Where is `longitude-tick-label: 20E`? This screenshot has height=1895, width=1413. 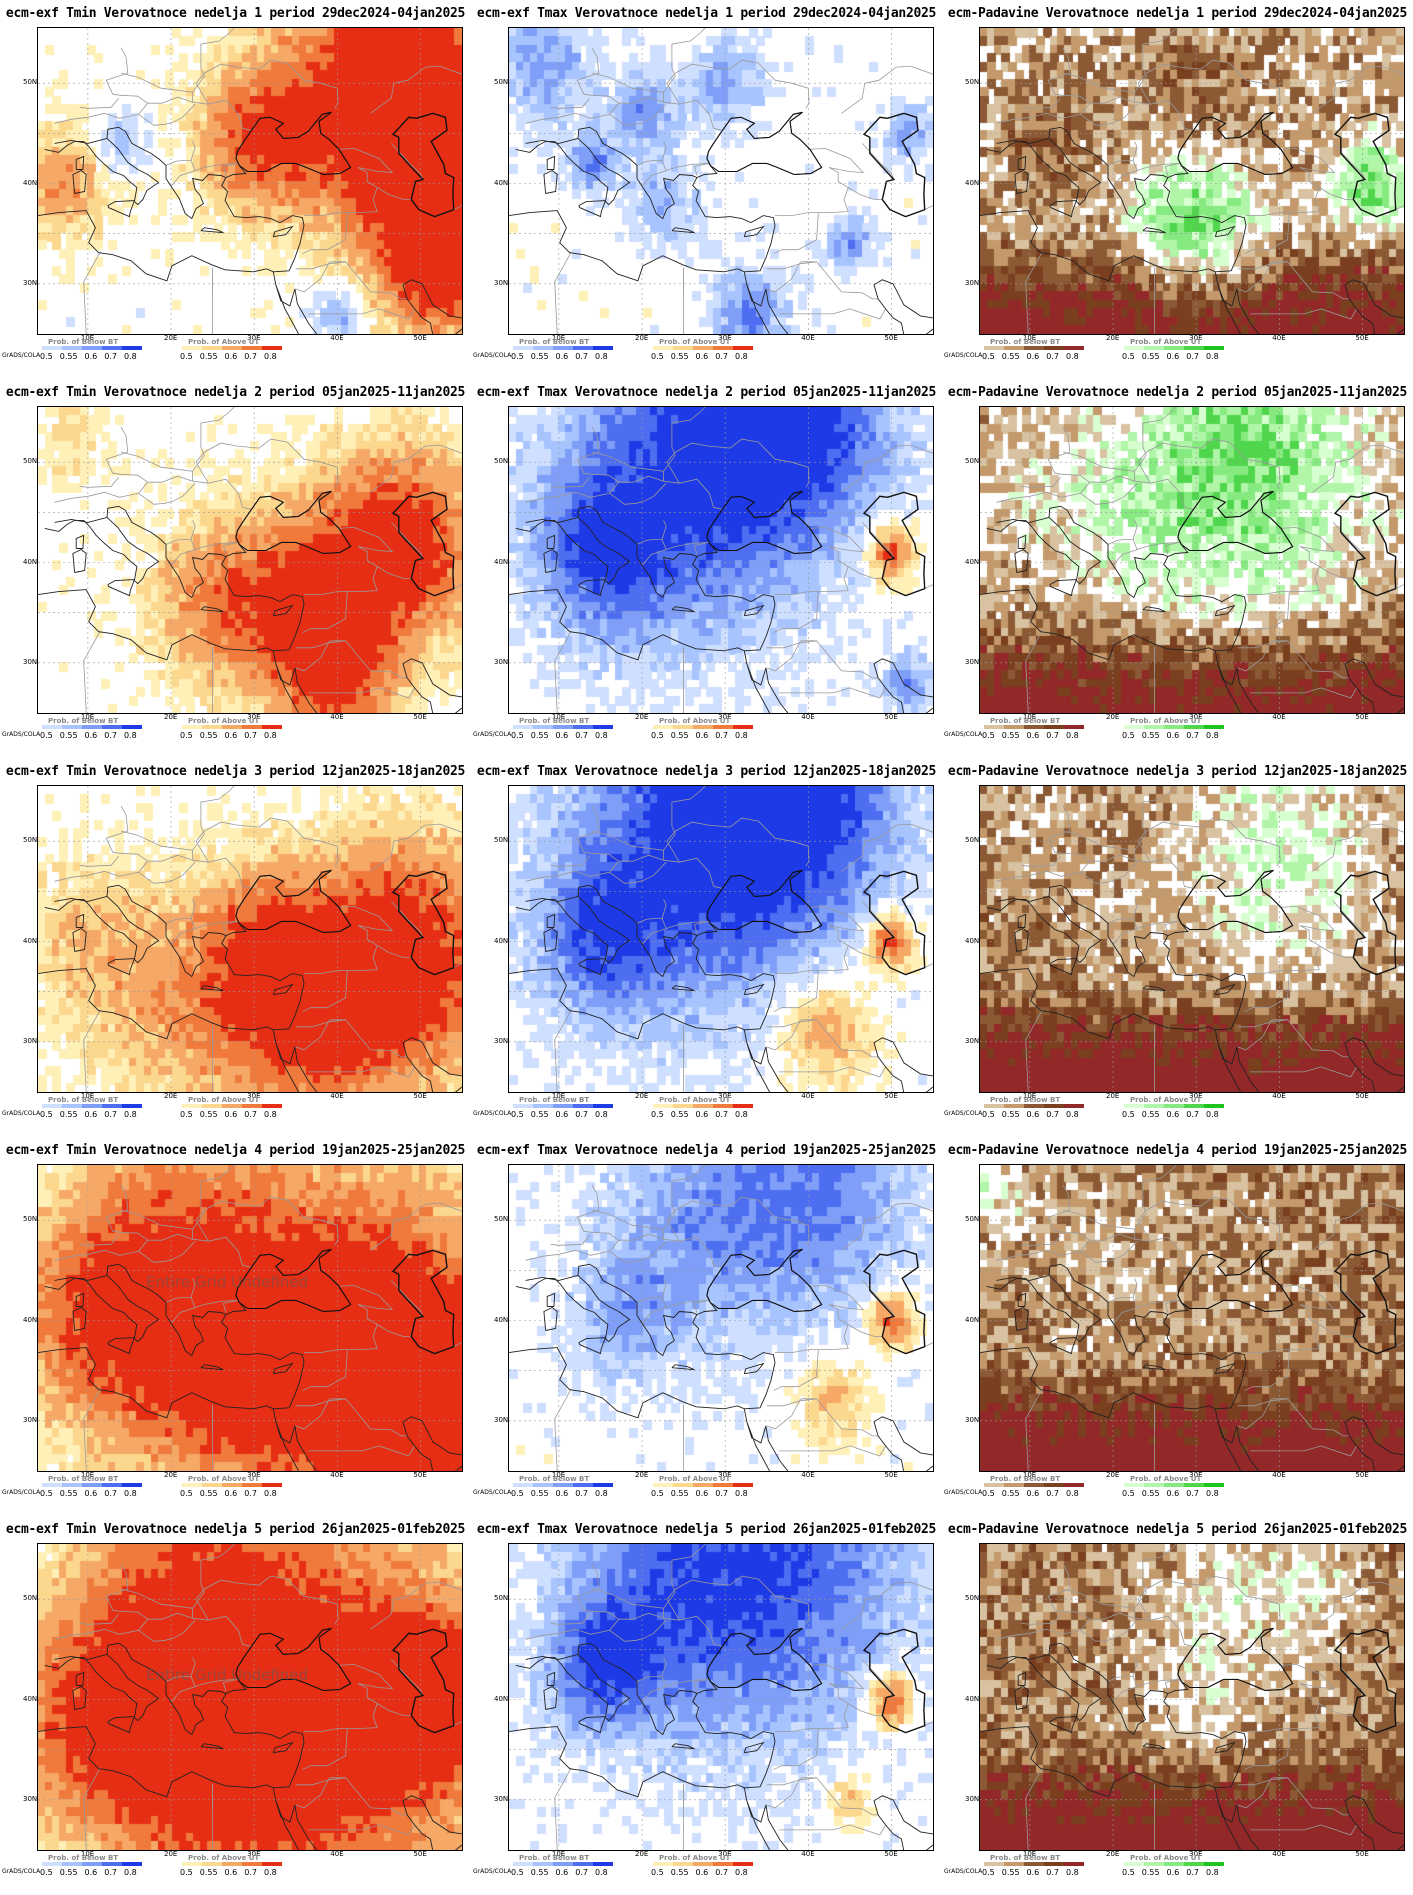 longitude-tick-label: 20E is located at coordinates (1113, 338).